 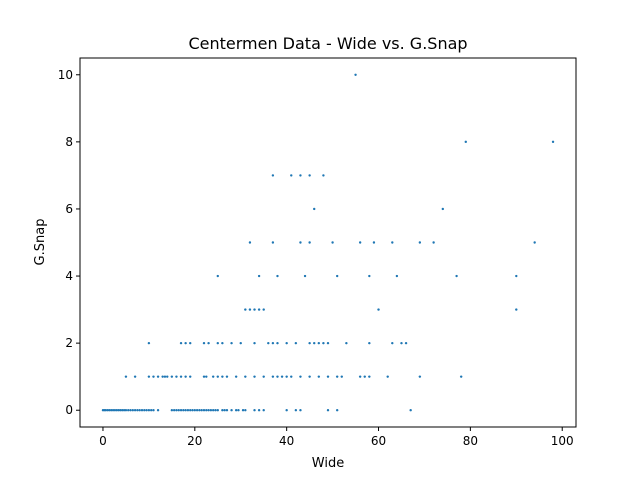 What do you see at coordinates (336, 437) in the screenshot?
I see `x-axis: 0 20 40 60 80 100` at bounding box center [336, 437].